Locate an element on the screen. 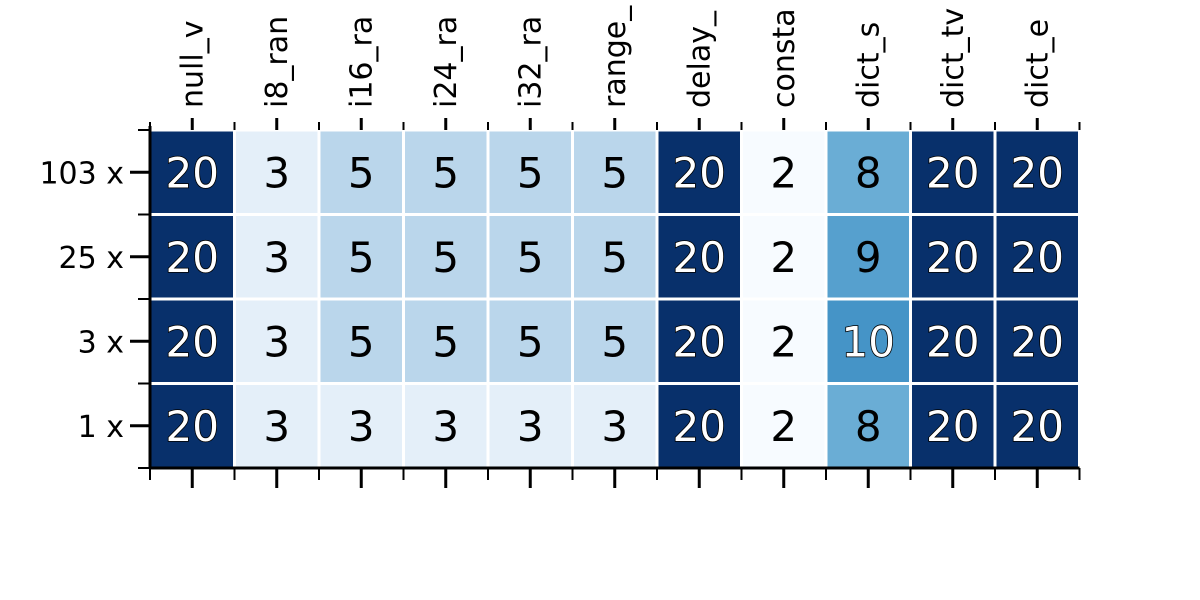  column-tick-label: dict_e is located at coordinates (1037, 63).